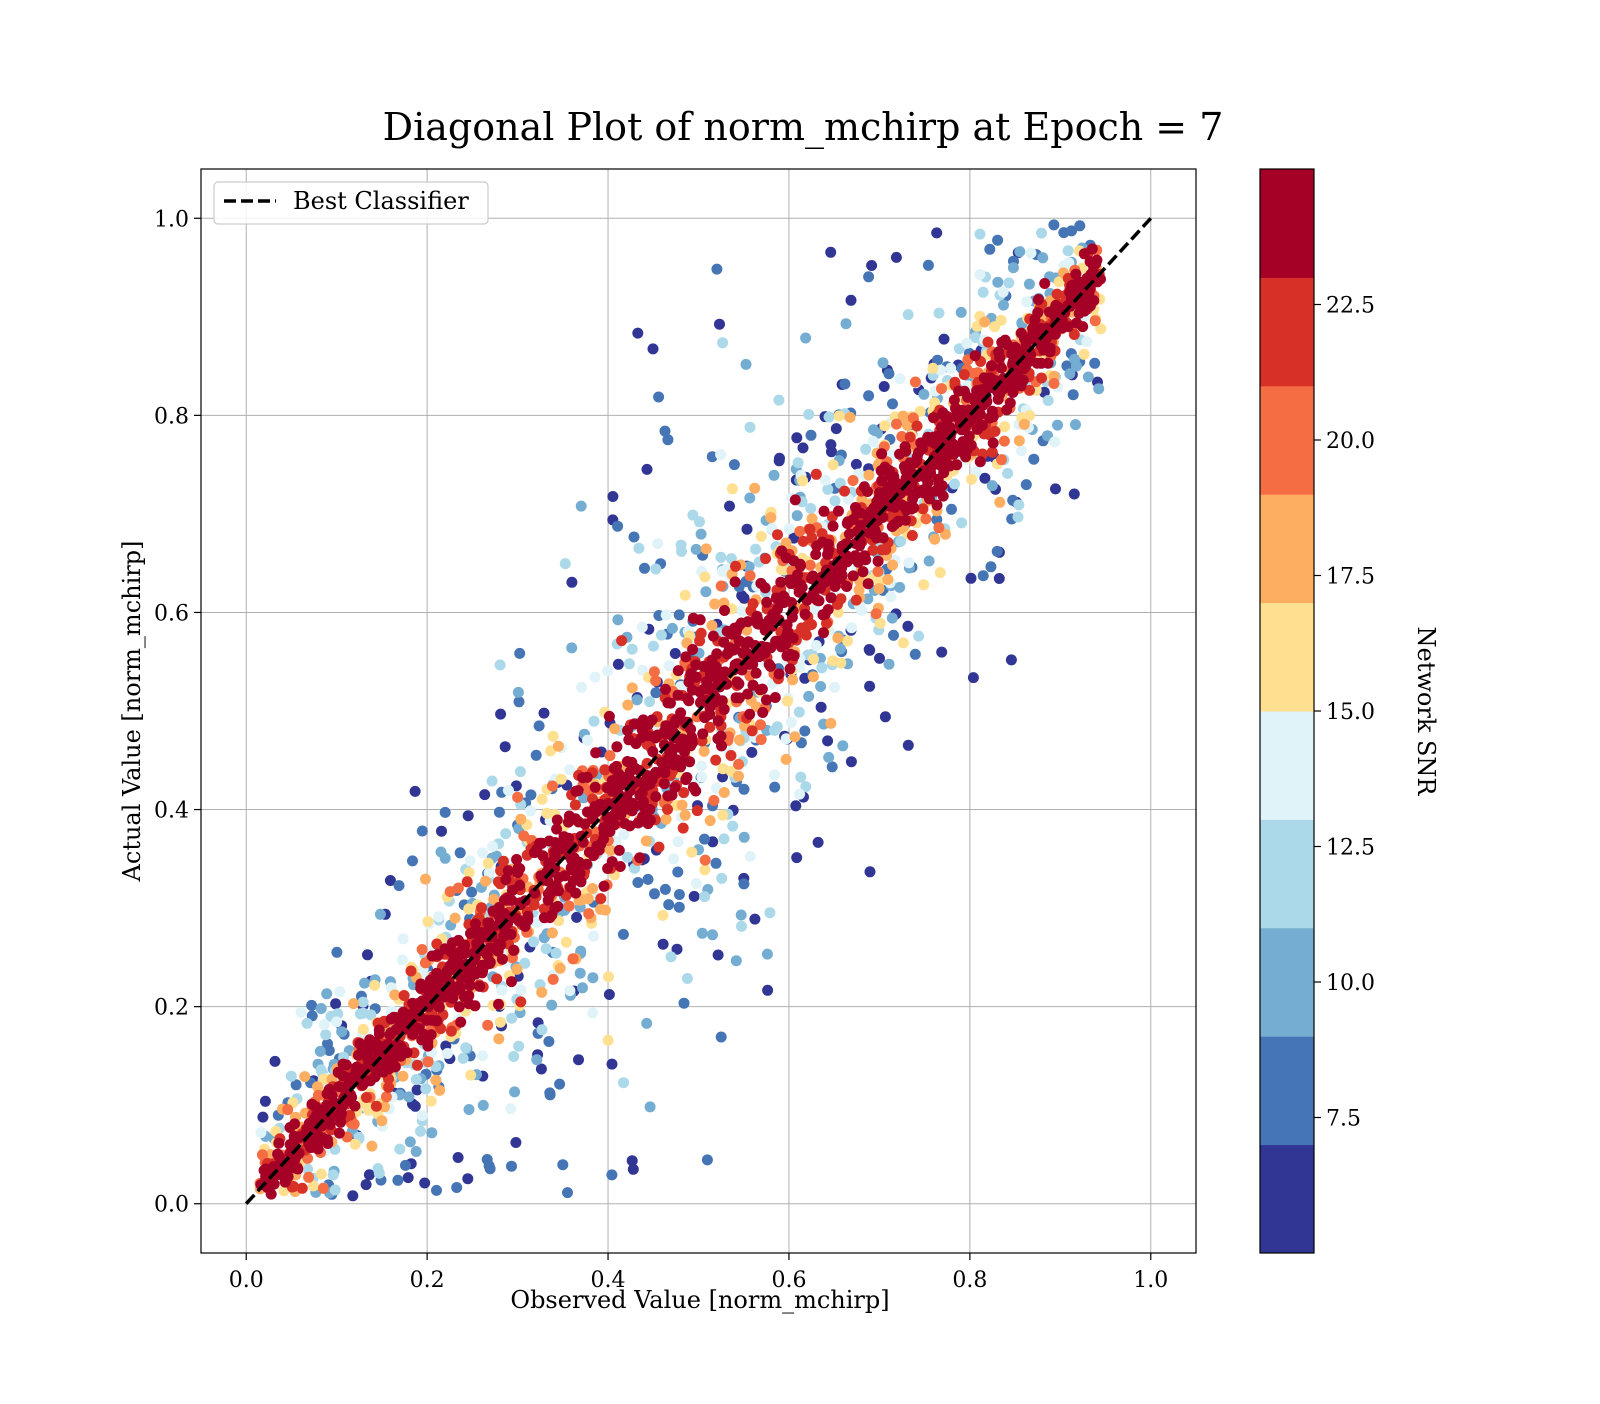  What do you see at coordinates (1287, 657) in the screenshot?
I see `colorbar-segment` at bounding box center [1287, 657].